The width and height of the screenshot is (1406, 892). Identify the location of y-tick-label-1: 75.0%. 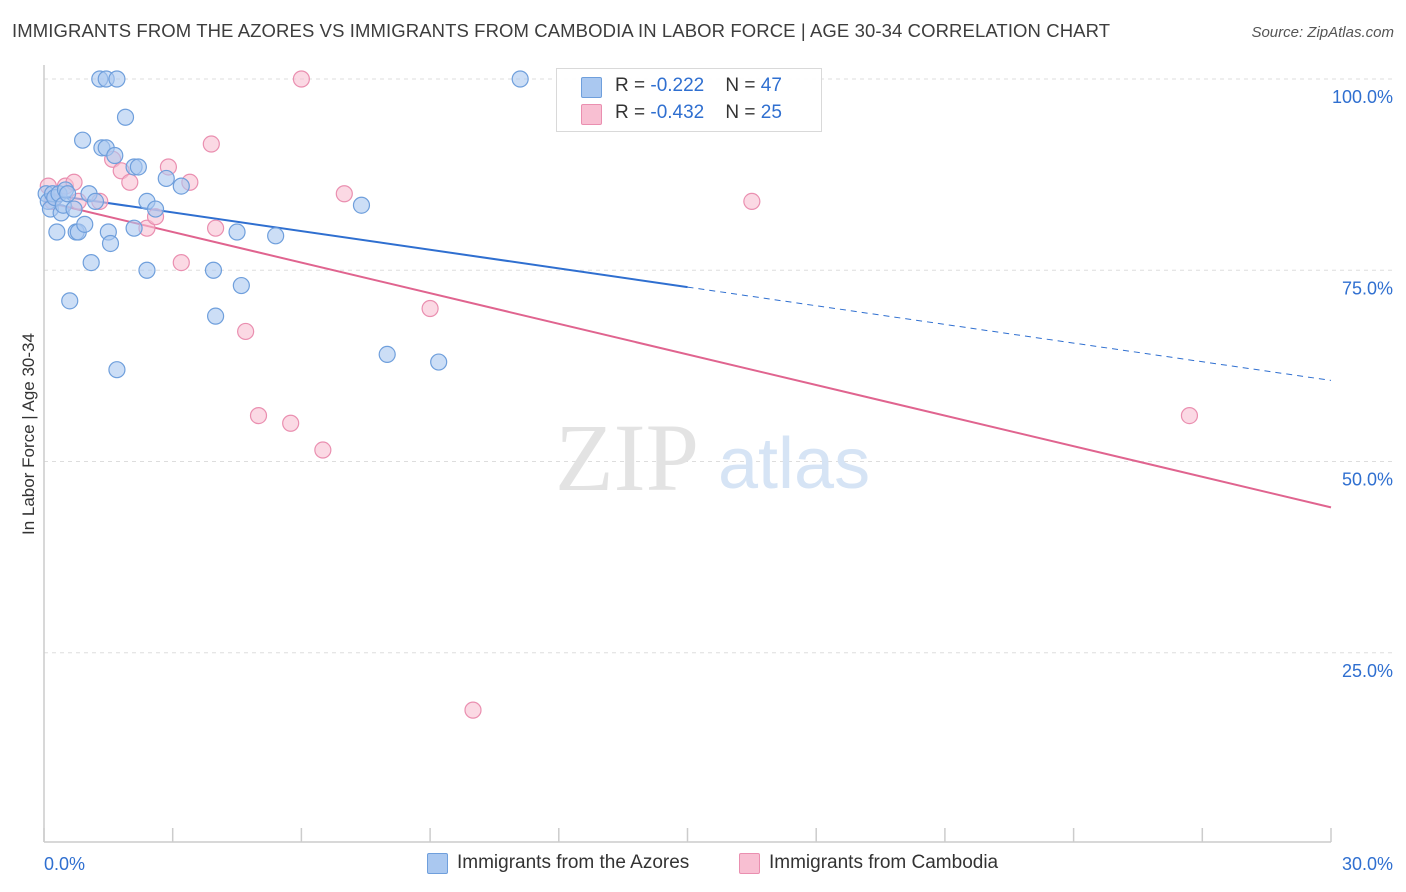
(1367, 288).